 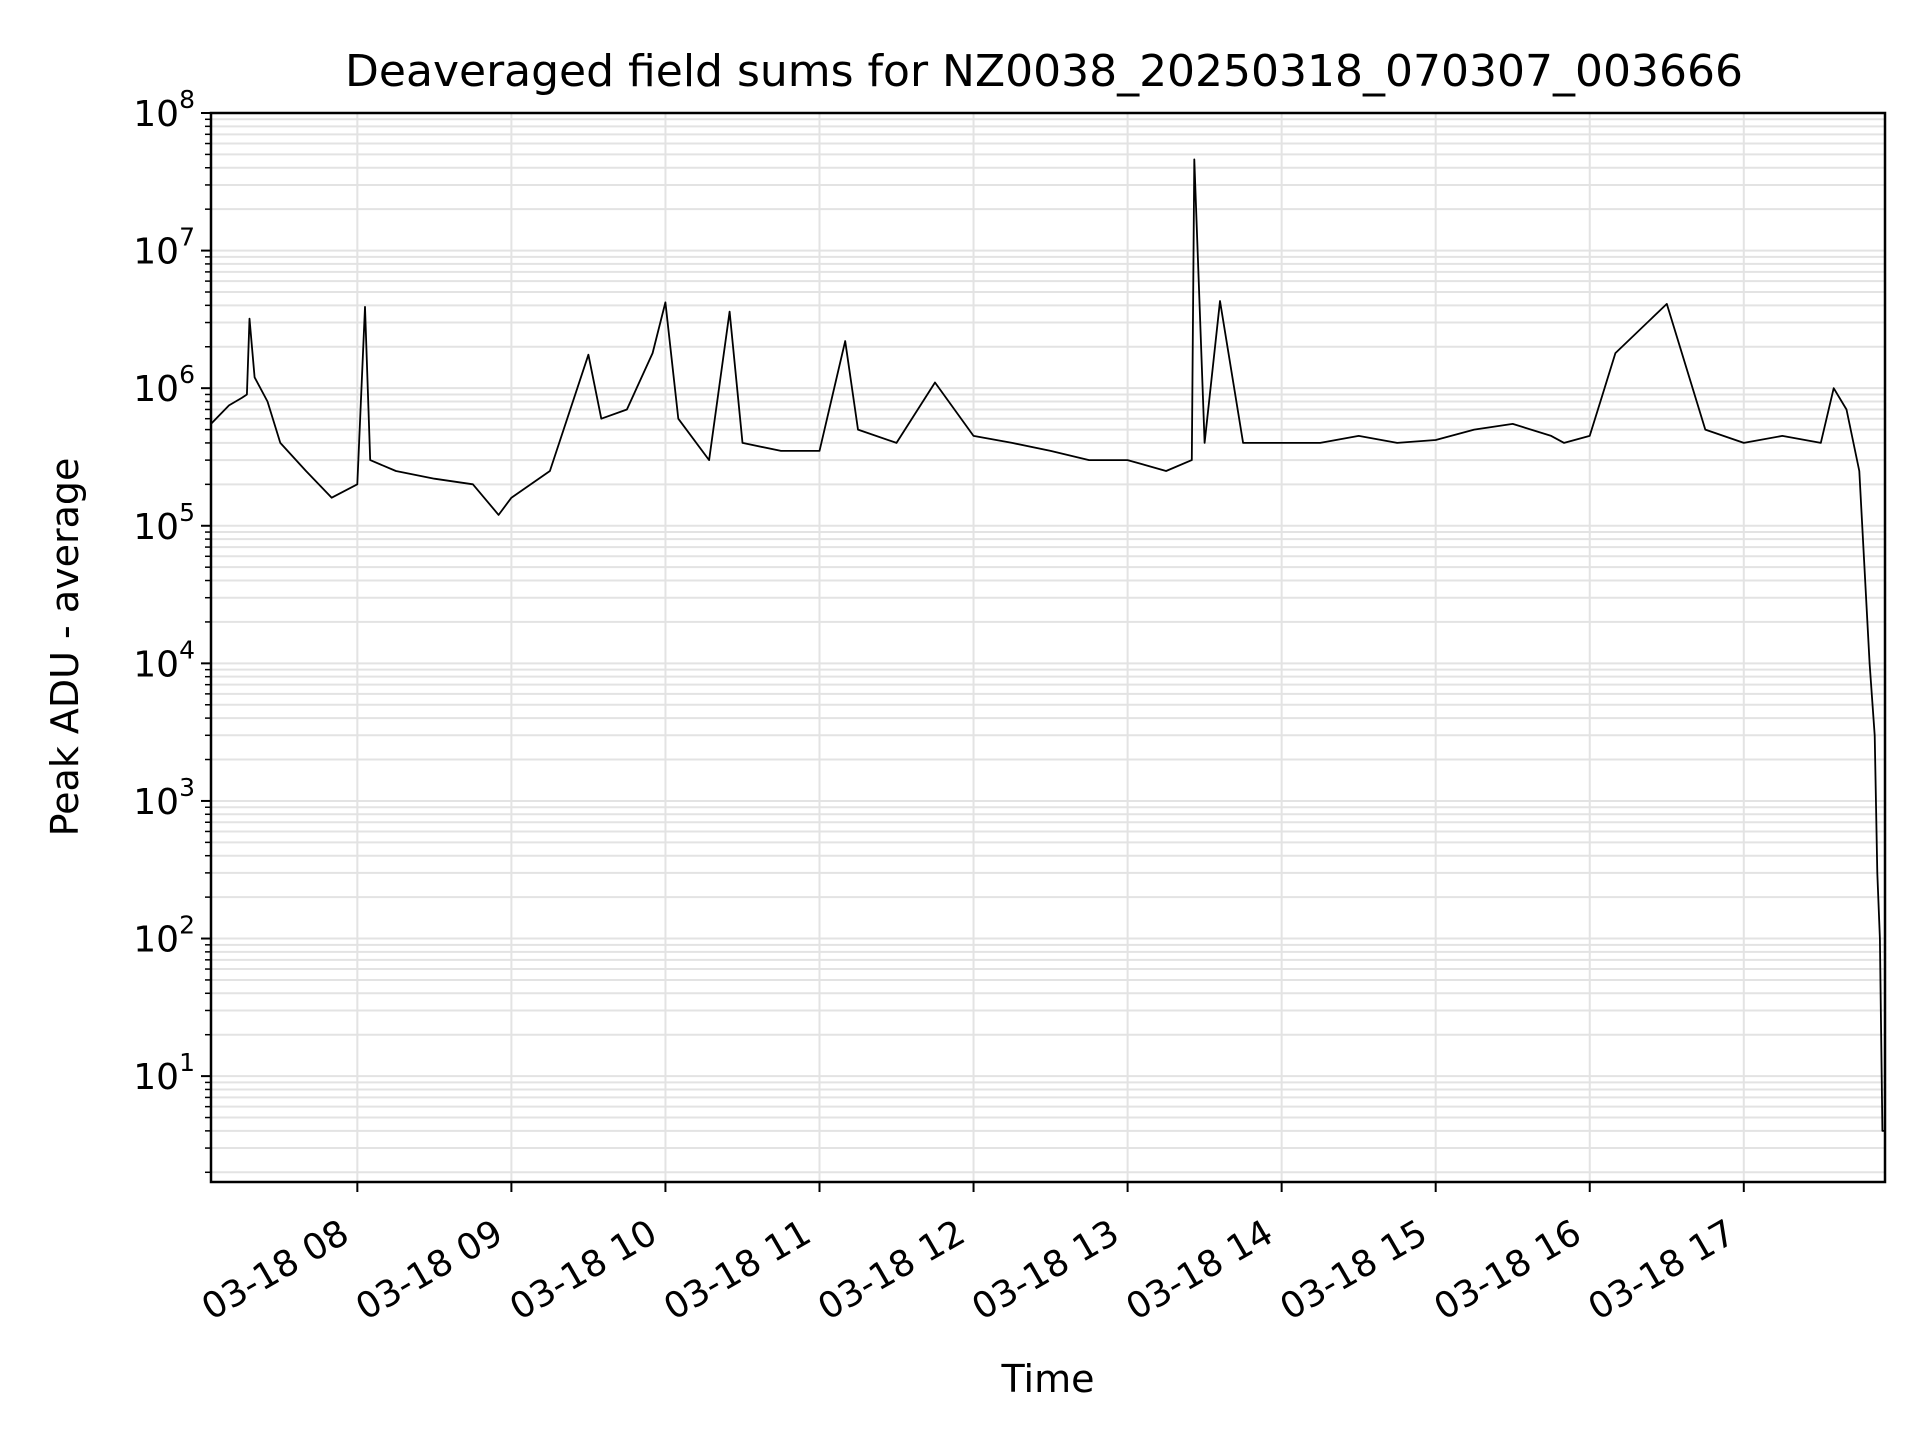 What do you see at coordinates (164, 936) in the screenshot?
I see `y-tick-label: 10²` at bounding box center [164, 936].